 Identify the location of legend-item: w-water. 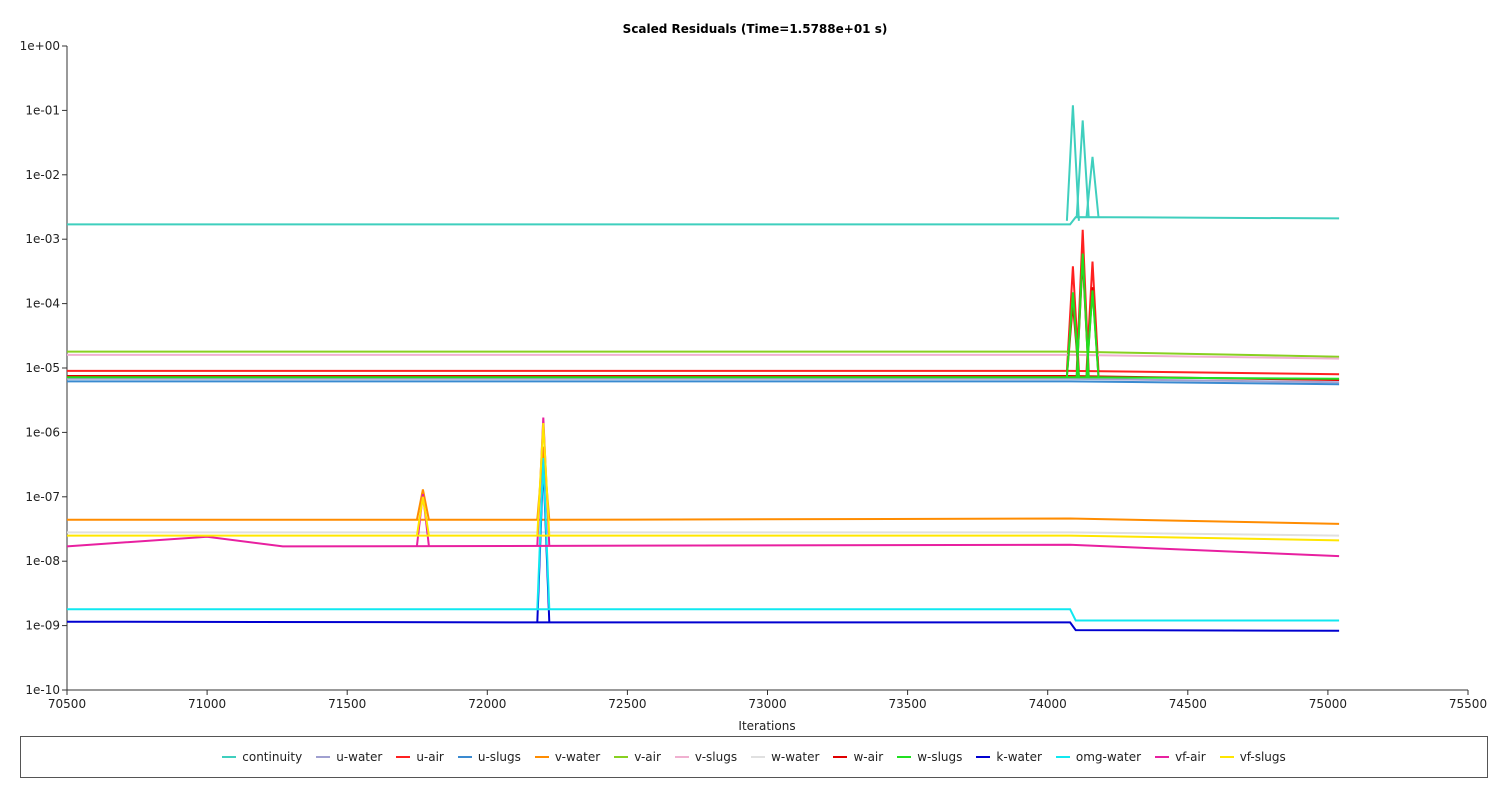
(785, 757).